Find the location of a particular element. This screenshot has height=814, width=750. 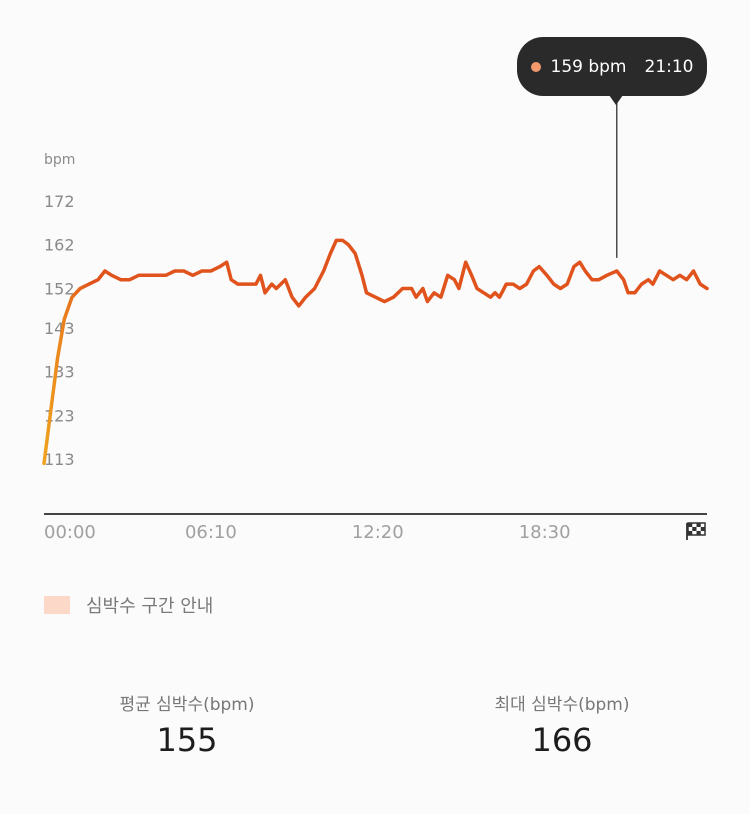

tooltip: 159 bpm 21:10 is located at coordinates (612, 71).